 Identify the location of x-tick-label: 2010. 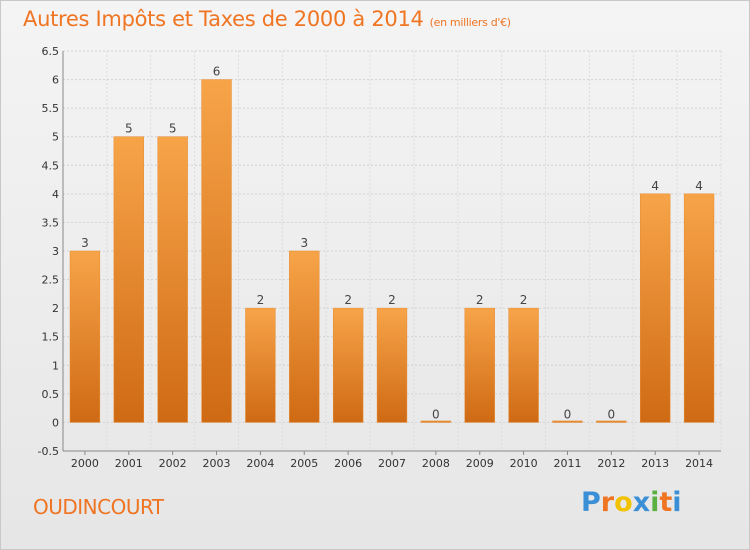
(524, 463).